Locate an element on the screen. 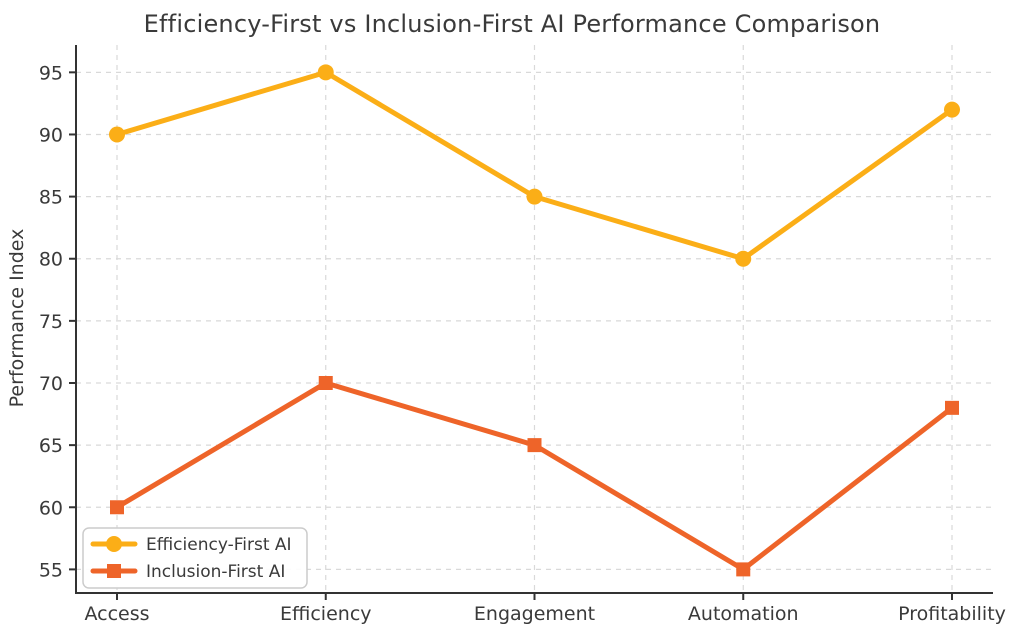 This screenshot has width=1024, height=638. y-tick-label: 80 is located at coordinates (51, 260).